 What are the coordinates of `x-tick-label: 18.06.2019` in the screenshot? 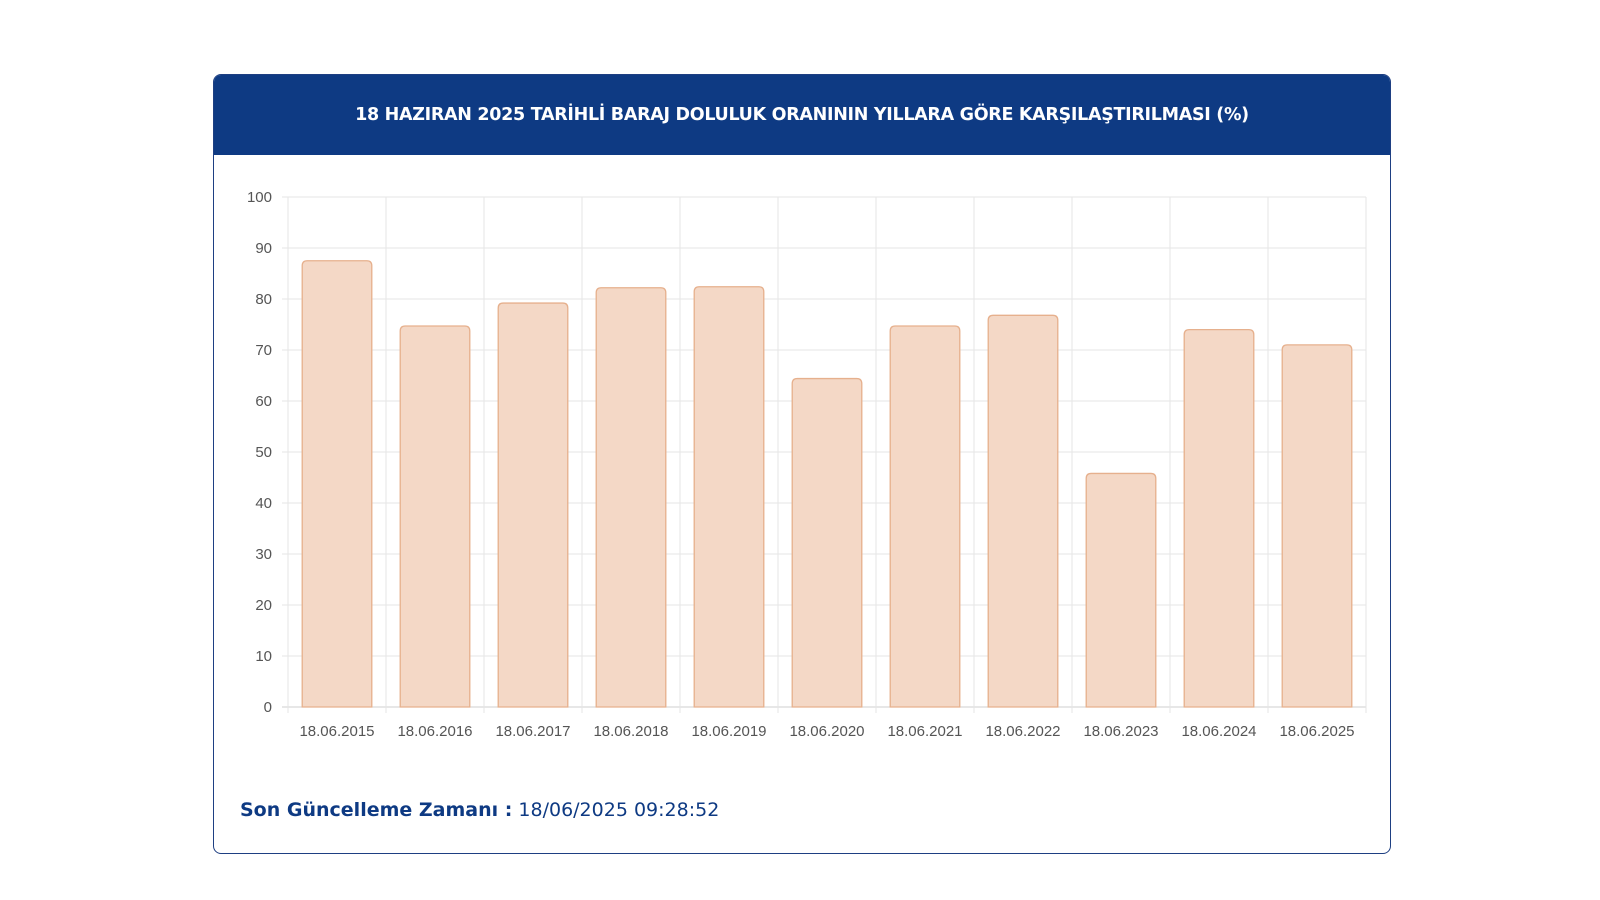 It's located at (728, 731).